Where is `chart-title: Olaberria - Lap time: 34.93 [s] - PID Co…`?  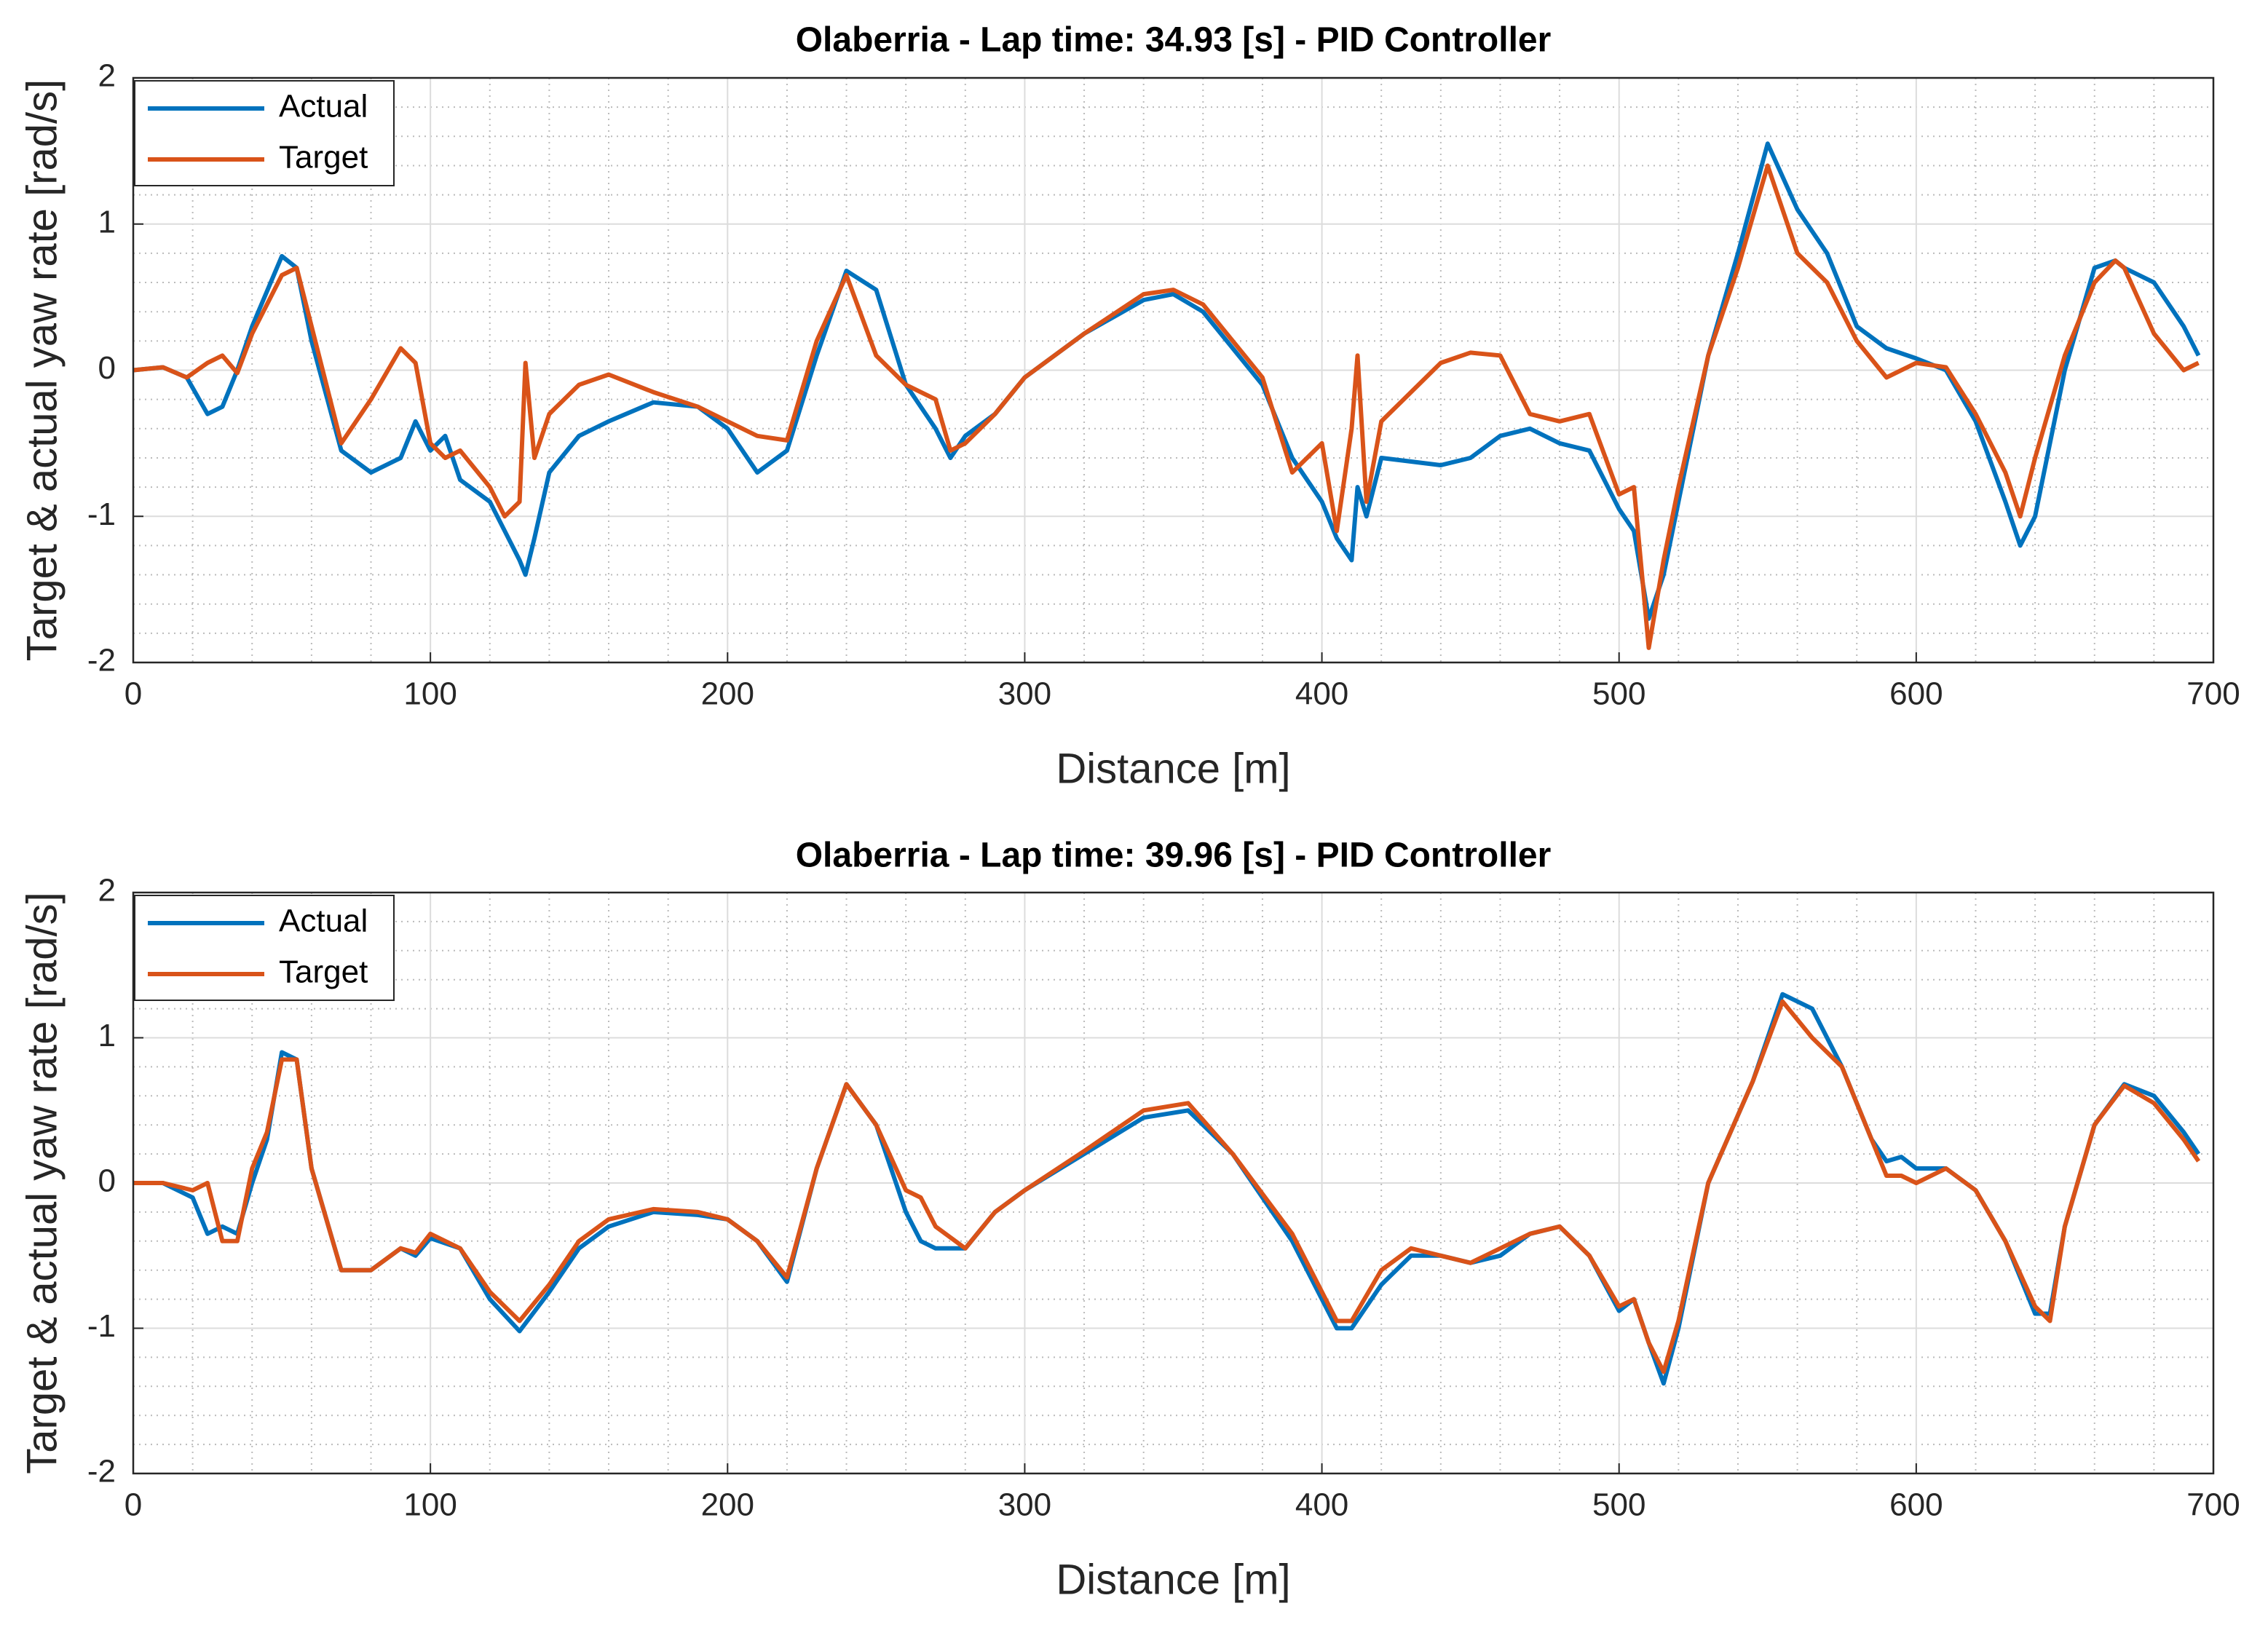 chart-title: Olaberria - Lap time: 34.93 [s] - PID Co… is located at coordinates (1174, 40).